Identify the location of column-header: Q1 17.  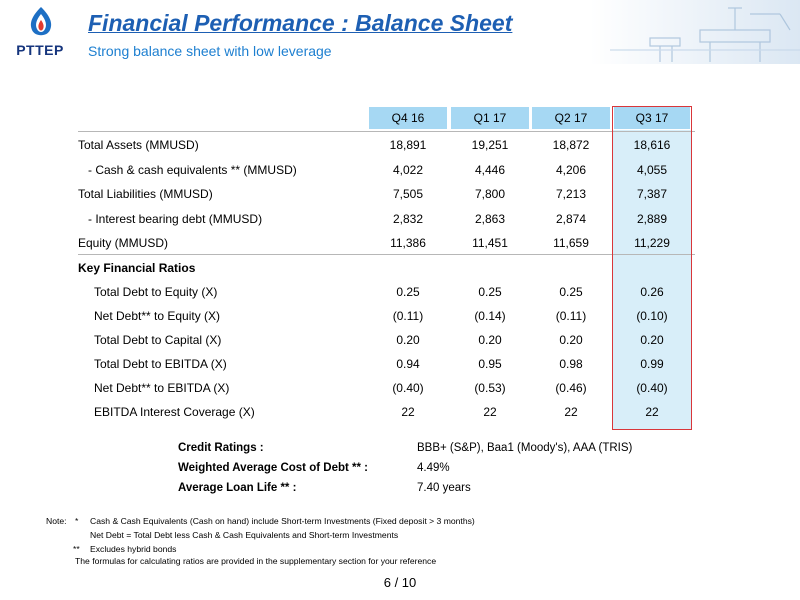
(490, 118).